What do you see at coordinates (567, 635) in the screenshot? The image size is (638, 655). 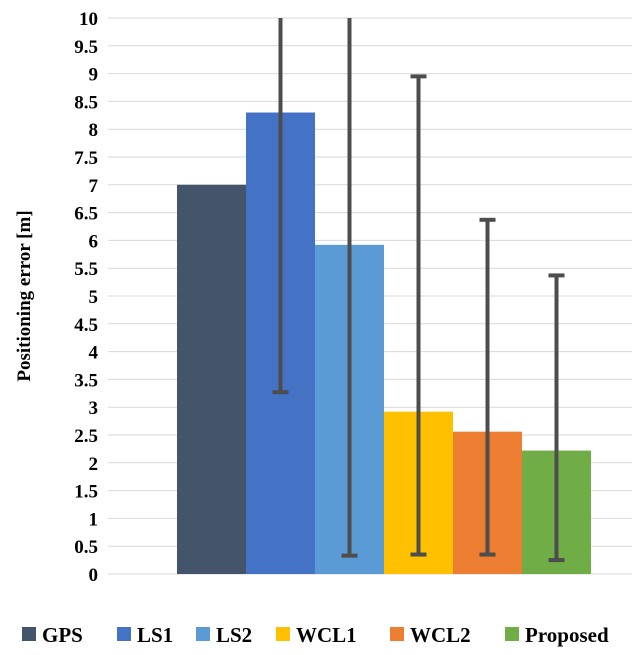 I see `legend-label: Proposed` at bounding box center [567, 635].